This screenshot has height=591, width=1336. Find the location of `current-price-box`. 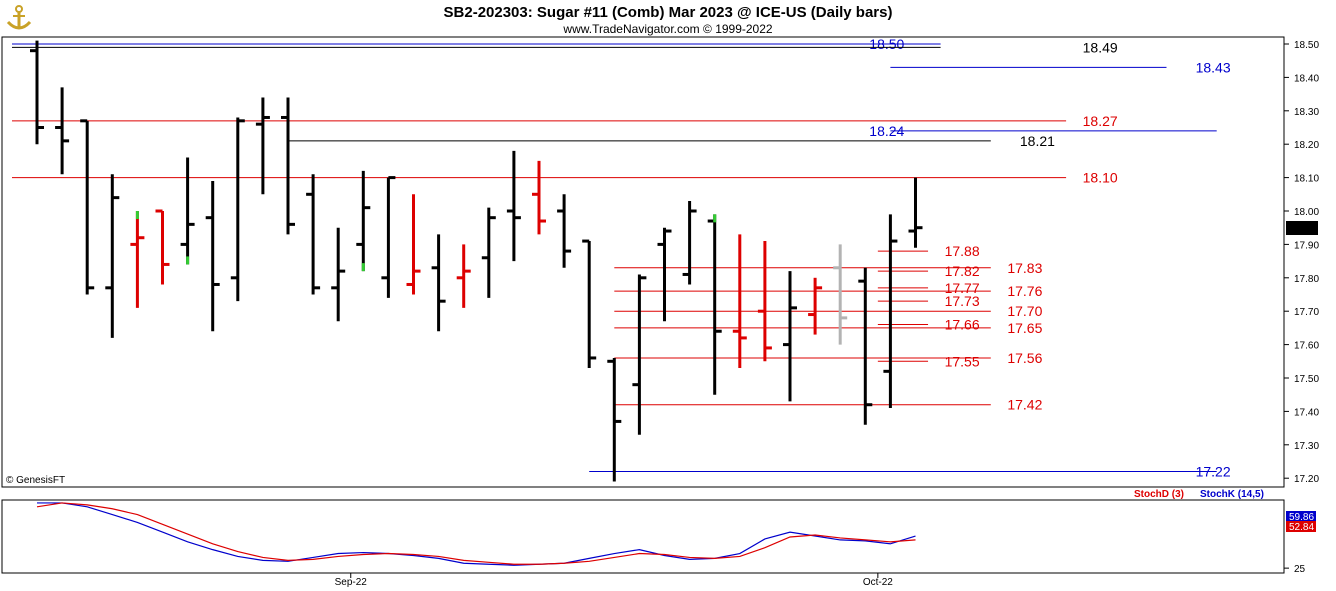

current-price-box is located at coordinates (1302, 228).